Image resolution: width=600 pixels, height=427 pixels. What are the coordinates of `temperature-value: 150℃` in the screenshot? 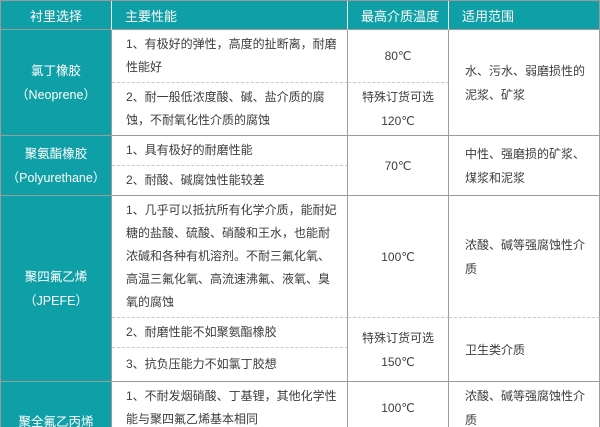 It's located at (398, 361).